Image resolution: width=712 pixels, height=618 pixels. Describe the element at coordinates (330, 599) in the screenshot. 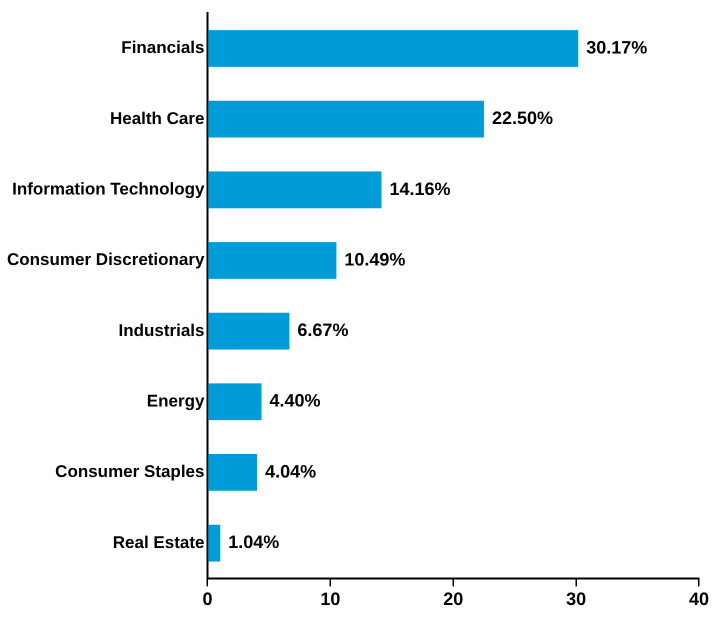

I see `x-tick-label: 10` at that location.